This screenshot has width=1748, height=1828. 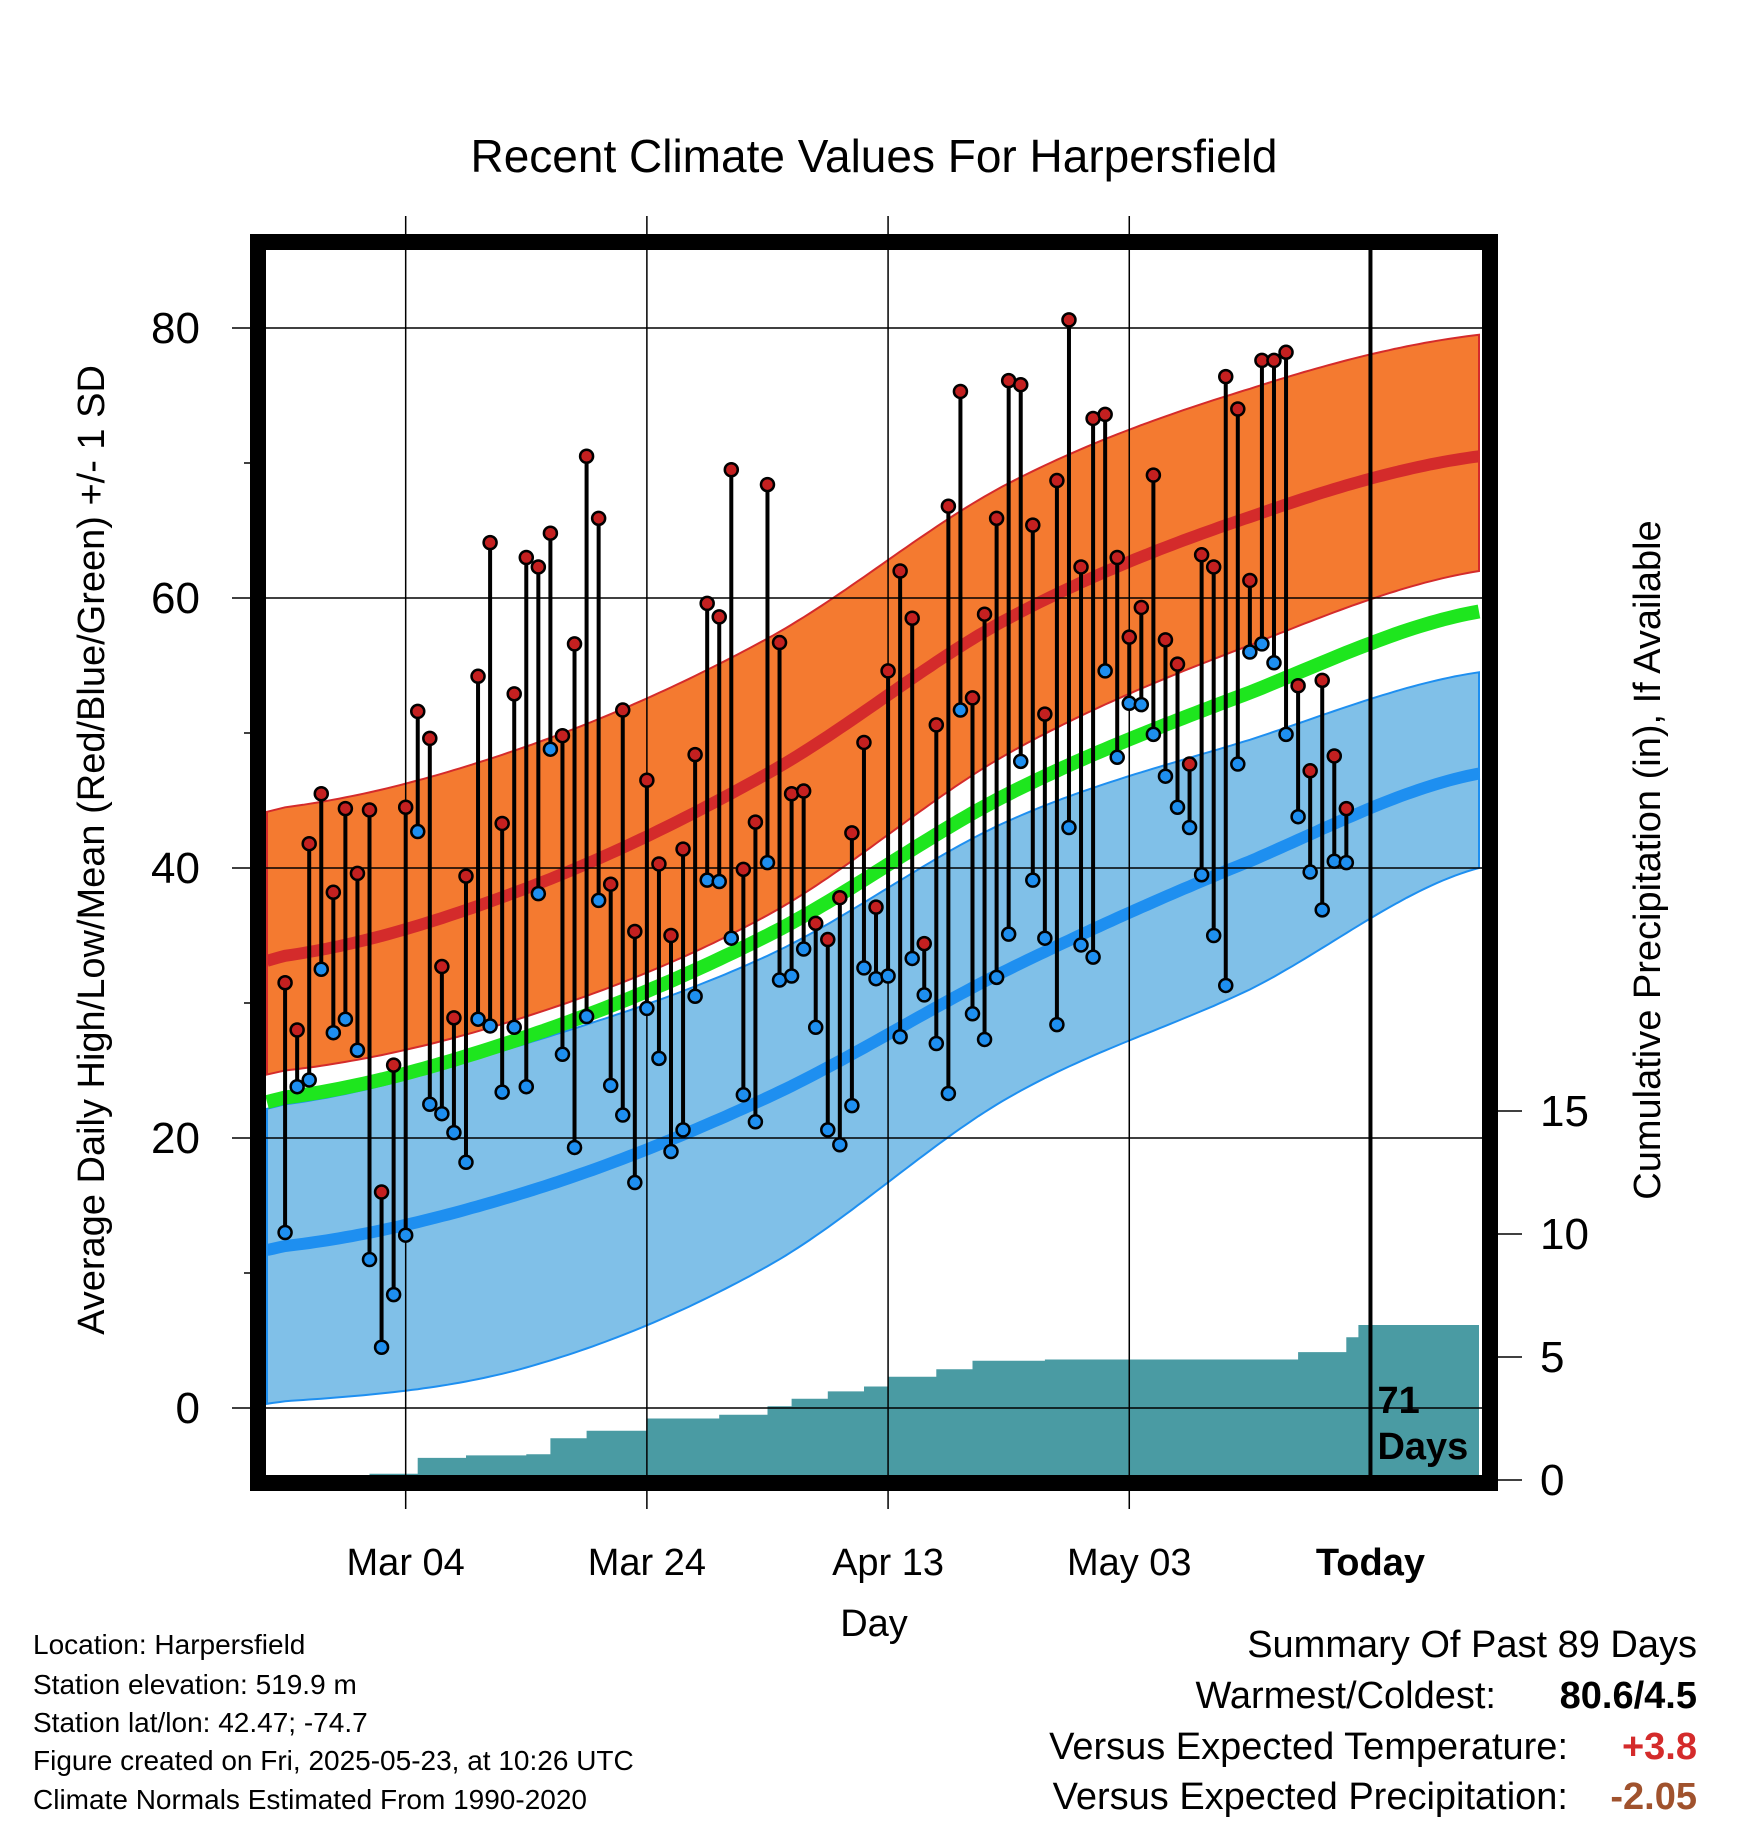 What do you see at coordinates (406, 1563) in the screenshot?
I see `x-tick-label: Mar 04` at bounding box center [406, 1563].